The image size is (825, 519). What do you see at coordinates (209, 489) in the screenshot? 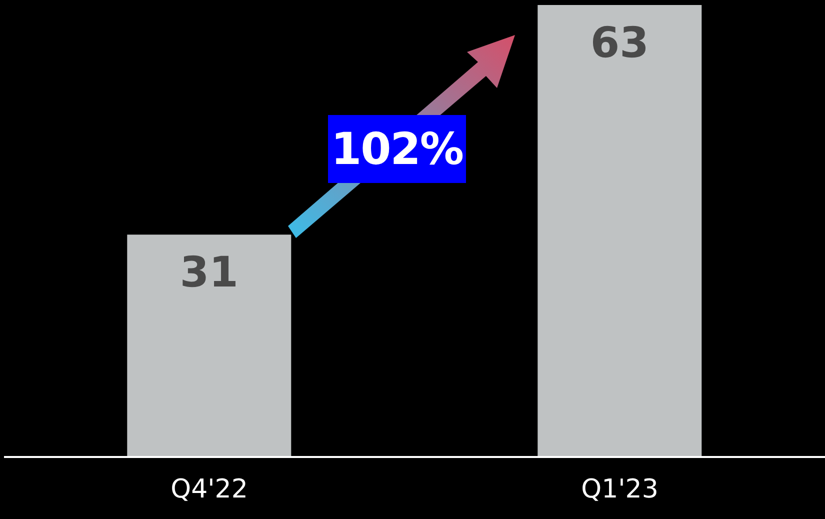
I see `x-tick-label: Q4'22` at bounding box center [209, 489].